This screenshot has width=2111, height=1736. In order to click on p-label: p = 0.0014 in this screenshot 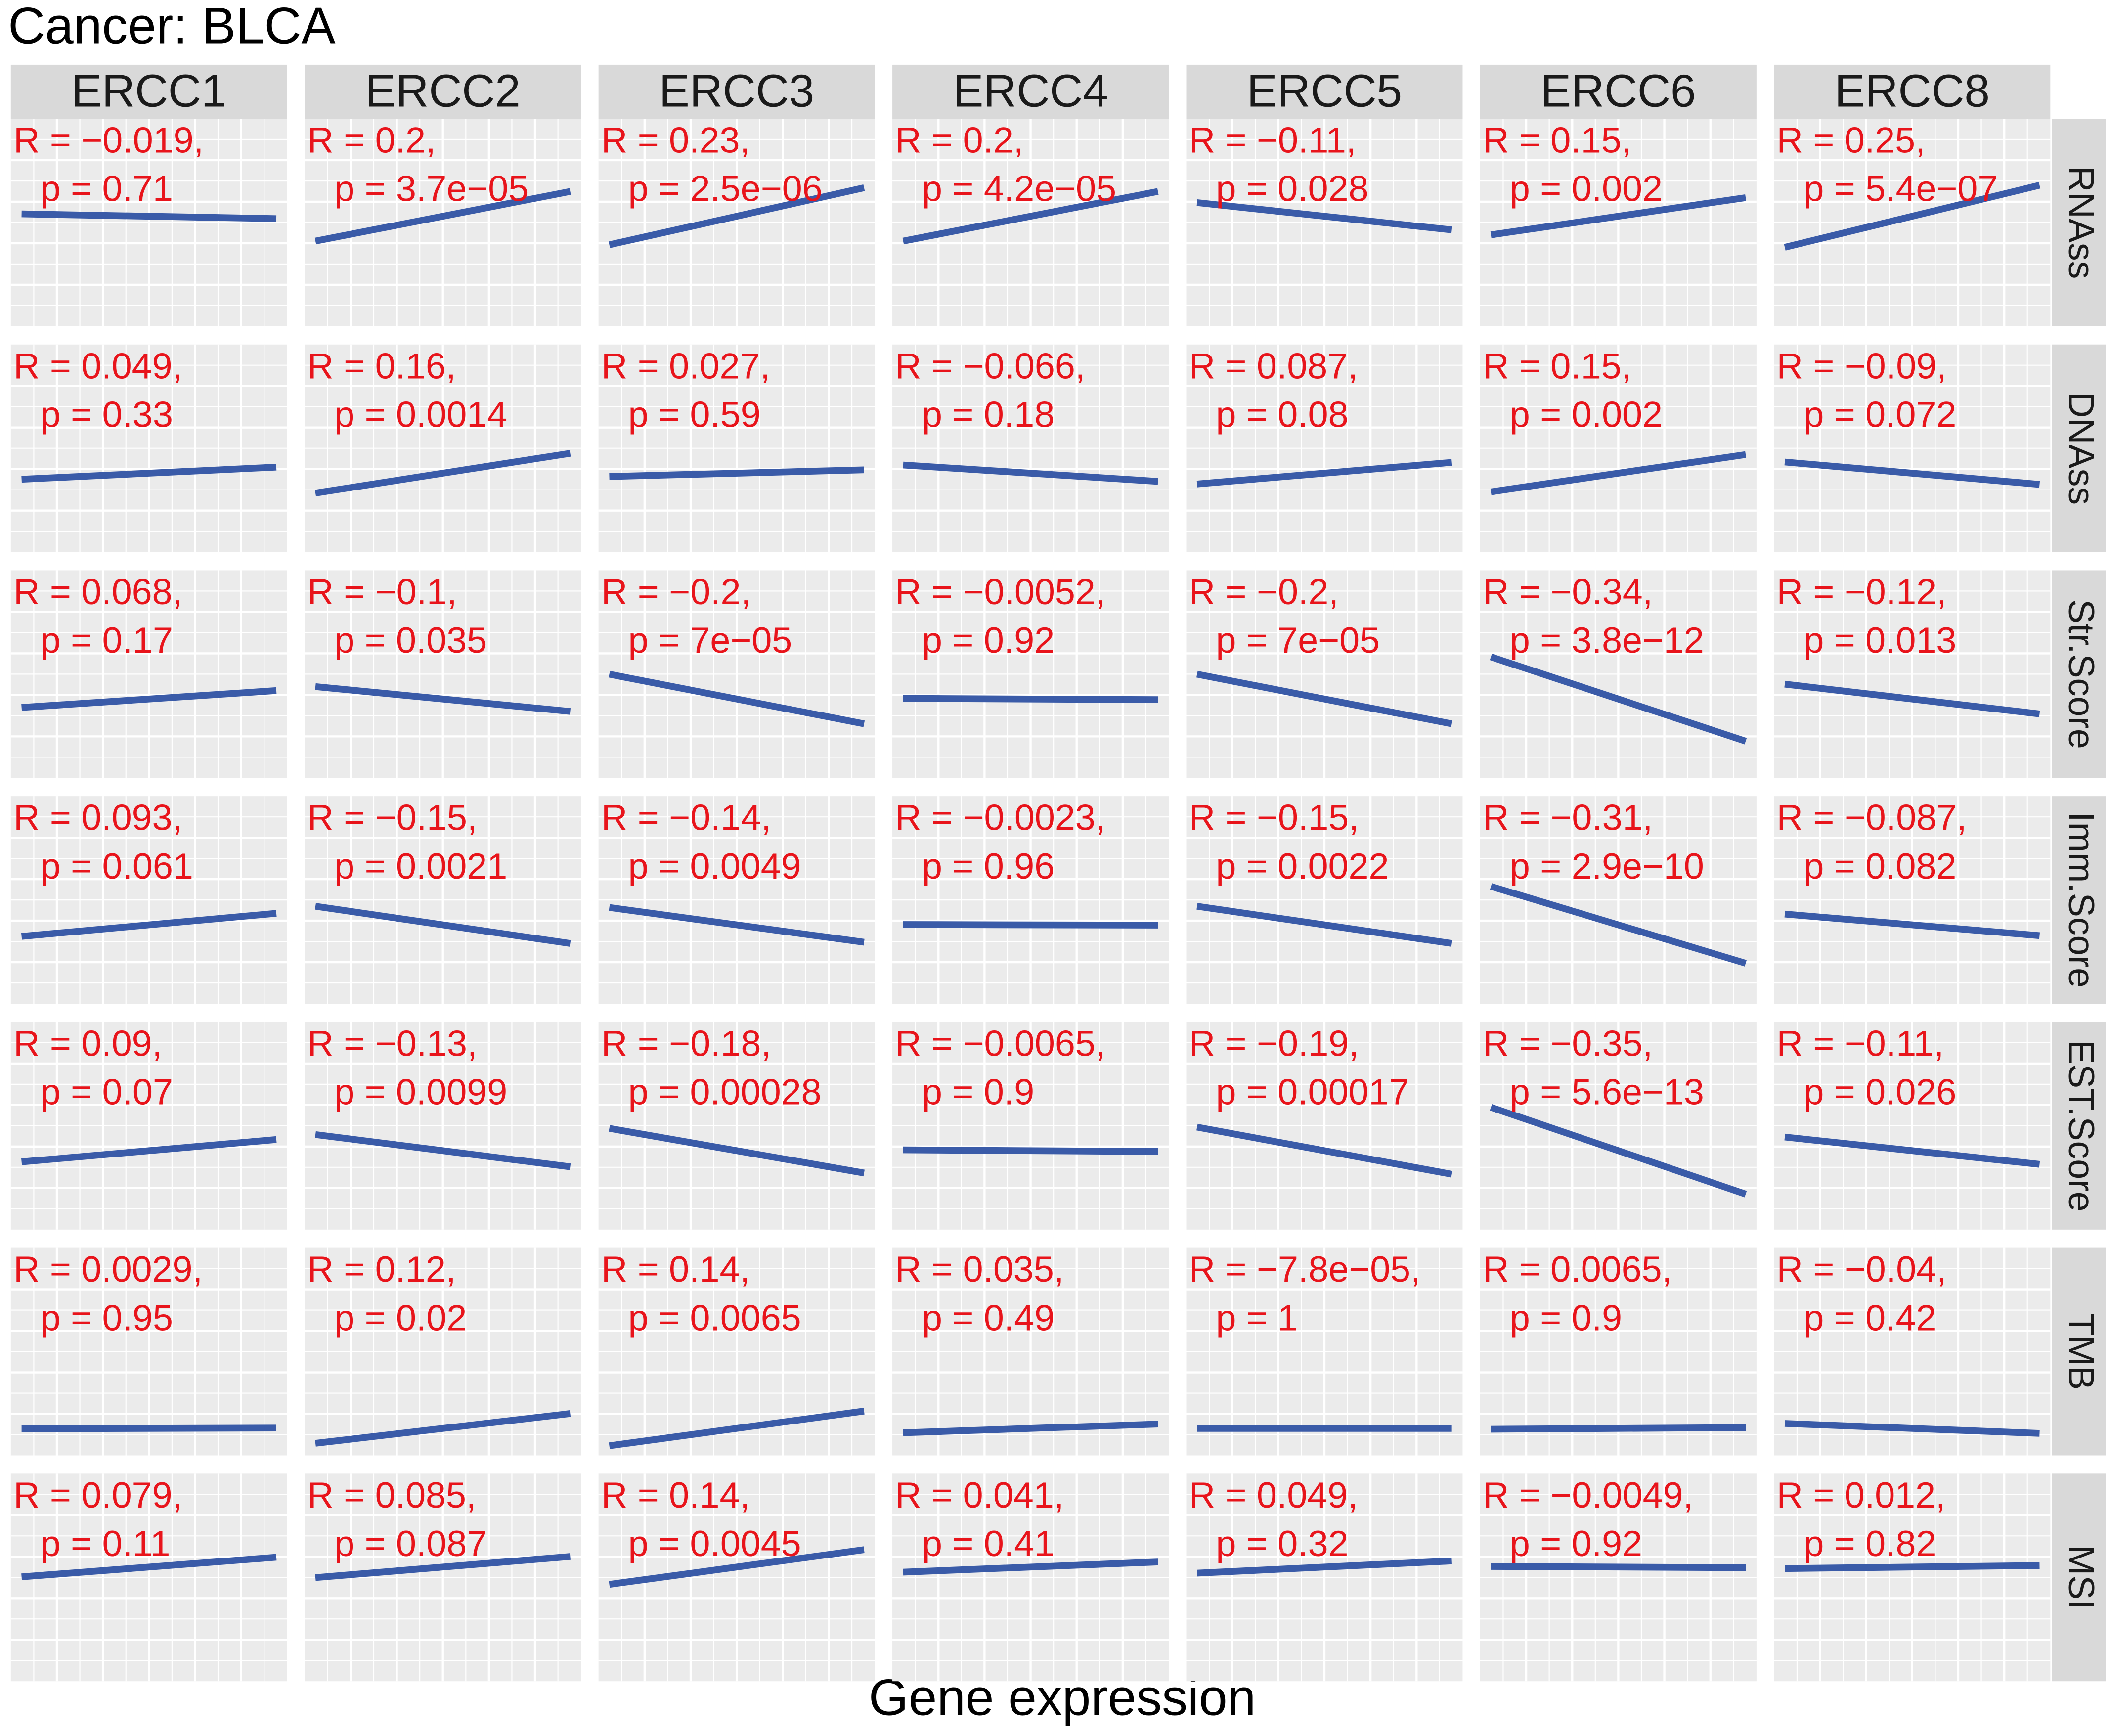, I will do `click(420, 414)`.